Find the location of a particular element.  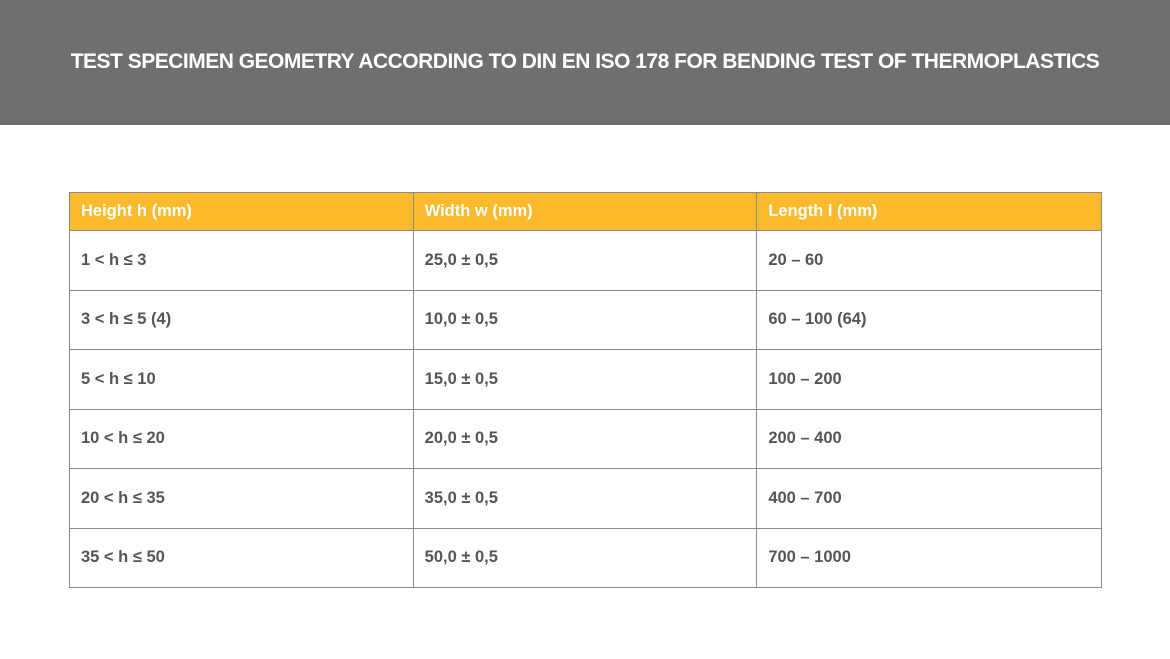

cell-height: 10 < h ≤ 20 is located at coordinates (241, 438).